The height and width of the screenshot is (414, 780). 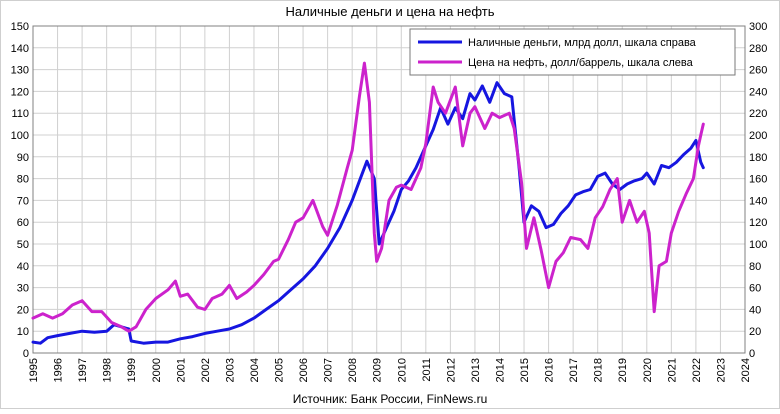 I want to click on x-tick-label: 2020, so click(x=648, y=370).